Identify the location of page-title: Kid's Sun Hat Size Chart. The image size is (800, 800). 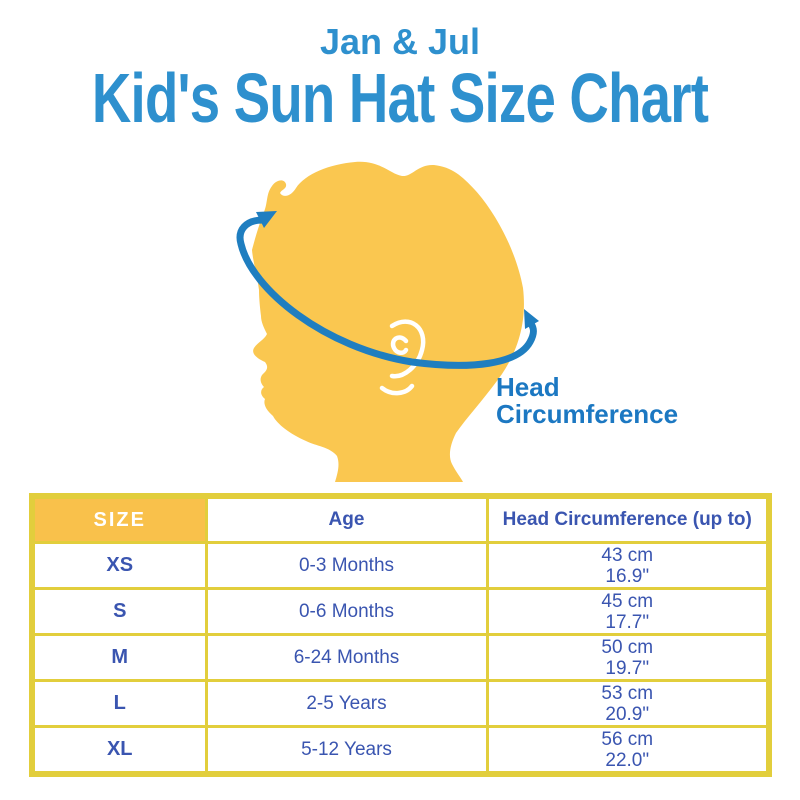
(400, 98).